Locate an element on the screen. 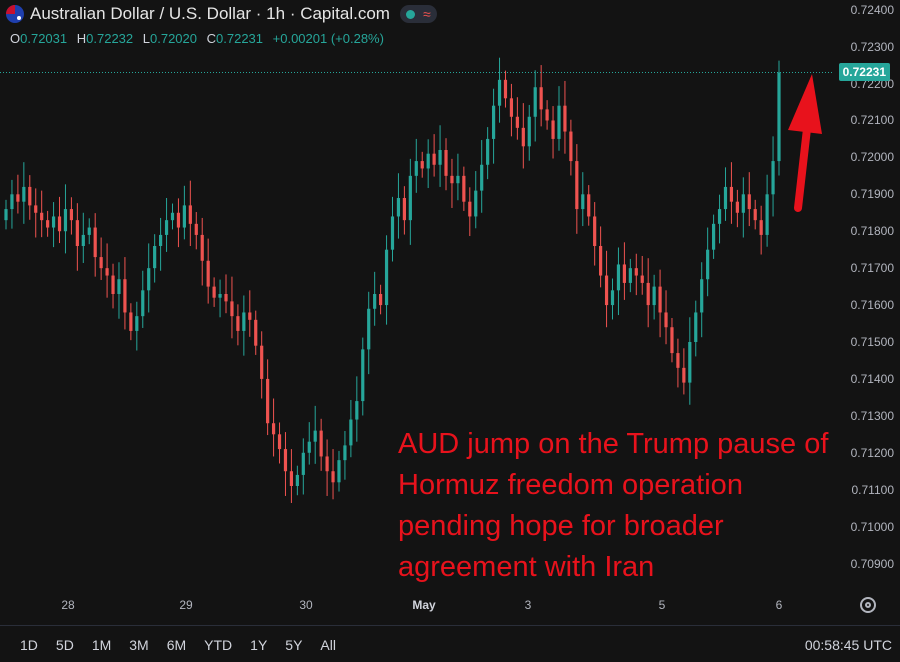 The height and width of the screenshot is (662, 900). open-label: O is located at coordinates (15, 38).